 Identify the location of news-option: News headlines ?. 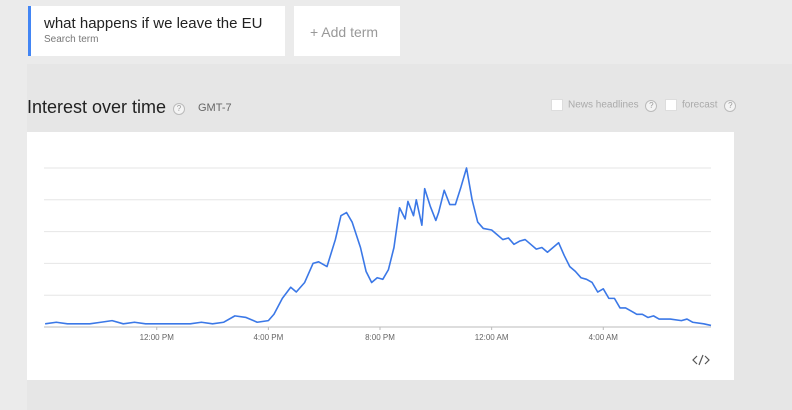
(604, 105).